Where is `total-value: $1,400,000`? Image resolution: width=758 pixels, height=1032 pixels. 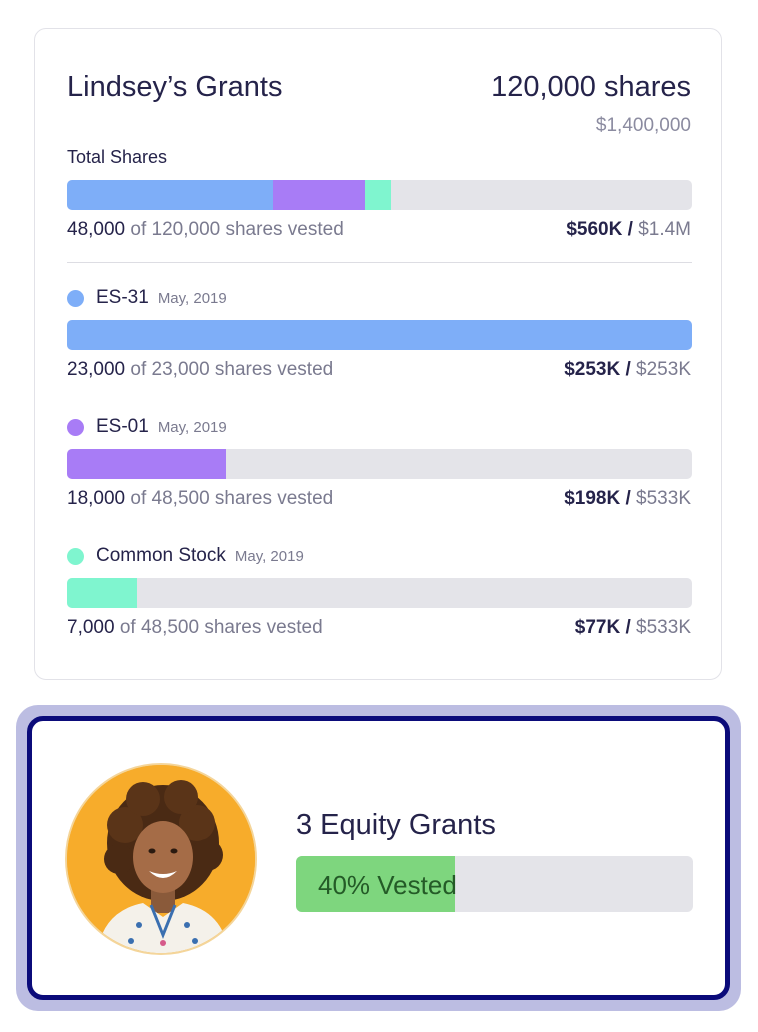 total-value: $1,400,000 is located at coordinates (643, 125).